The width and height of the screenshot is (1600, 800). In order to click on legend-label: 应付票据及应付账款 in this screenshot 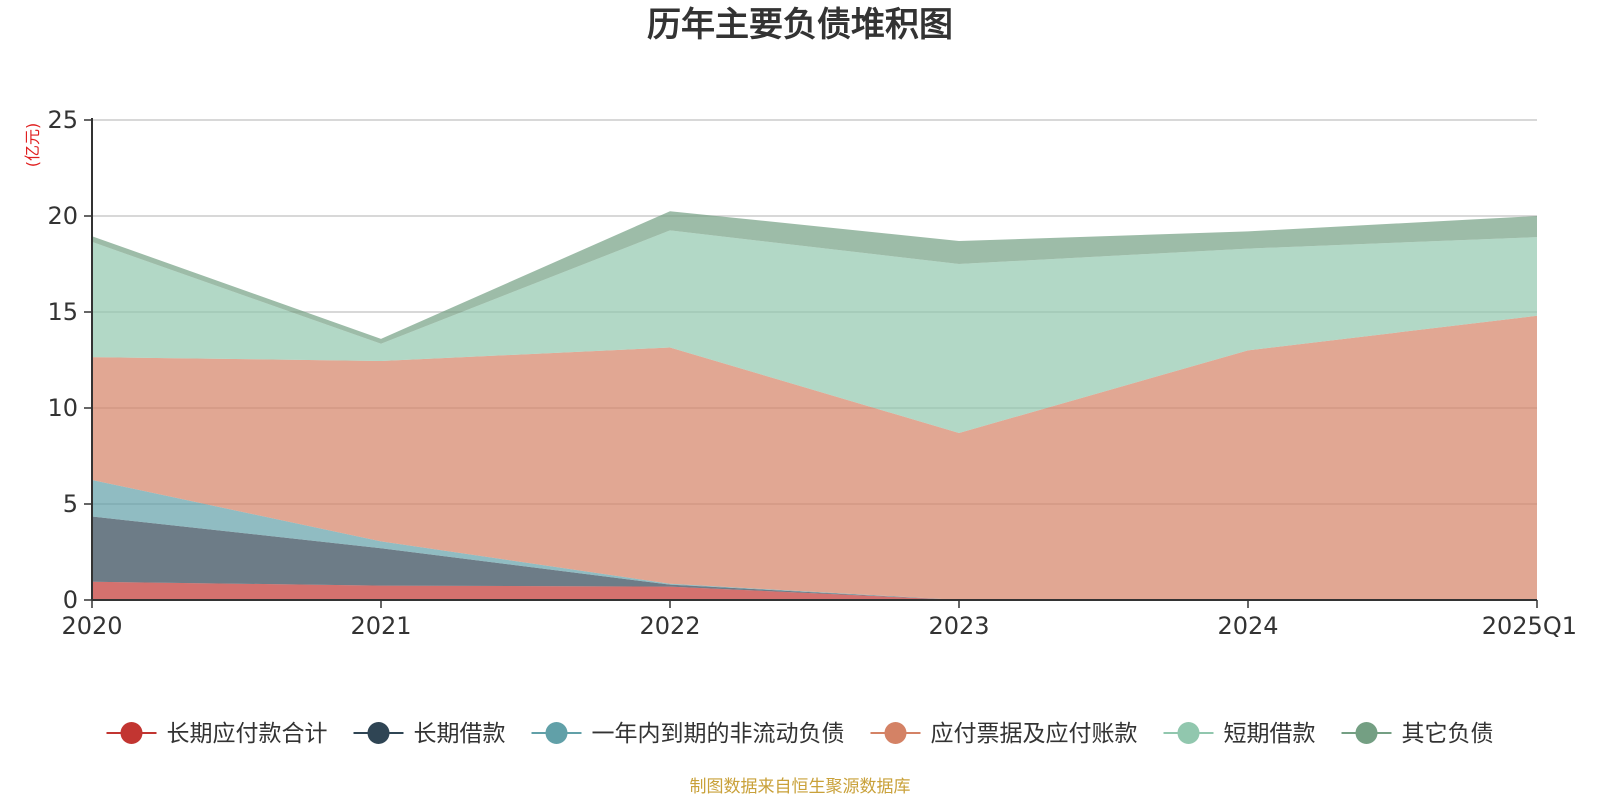, I will do `click(1034, 734)`.